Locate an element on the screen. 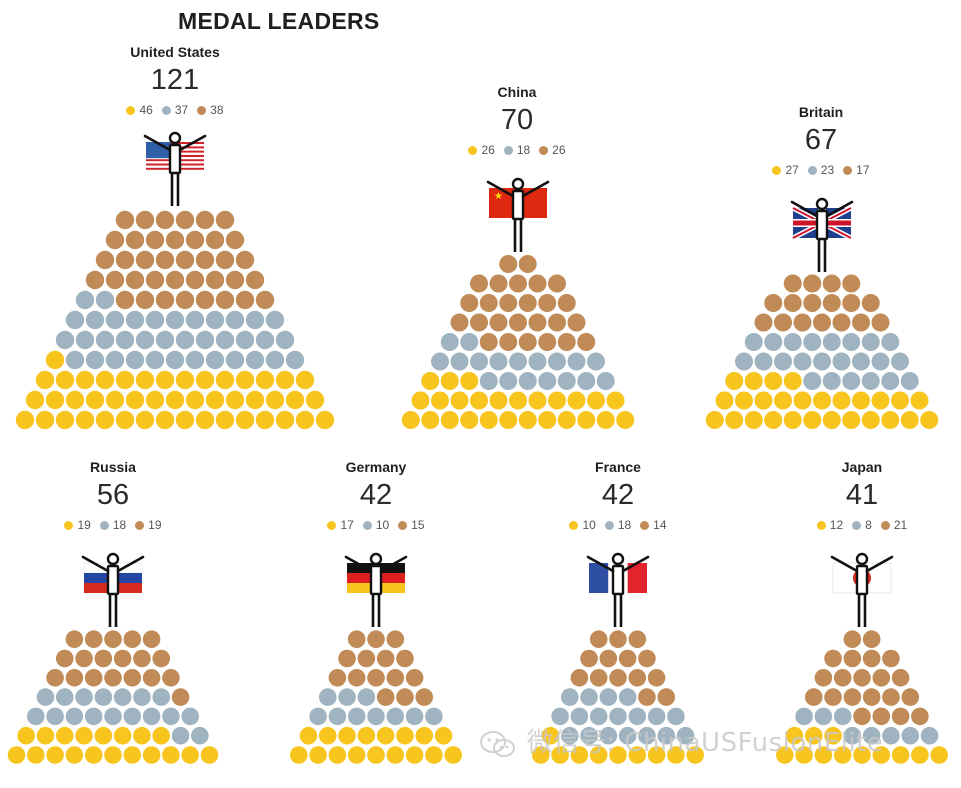 This screenshot has width=961, height=788. country-name: Japan is located at coordinates (862, 467).